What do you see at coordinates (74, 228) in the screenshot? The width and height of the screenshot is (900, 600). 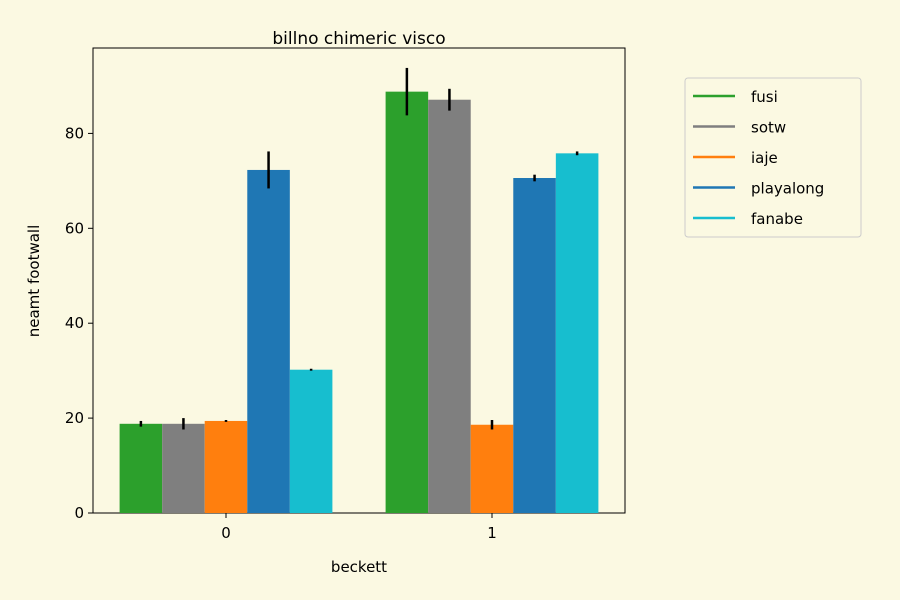 I see `y-tick-label: 60` at bounding box center [74, 228].